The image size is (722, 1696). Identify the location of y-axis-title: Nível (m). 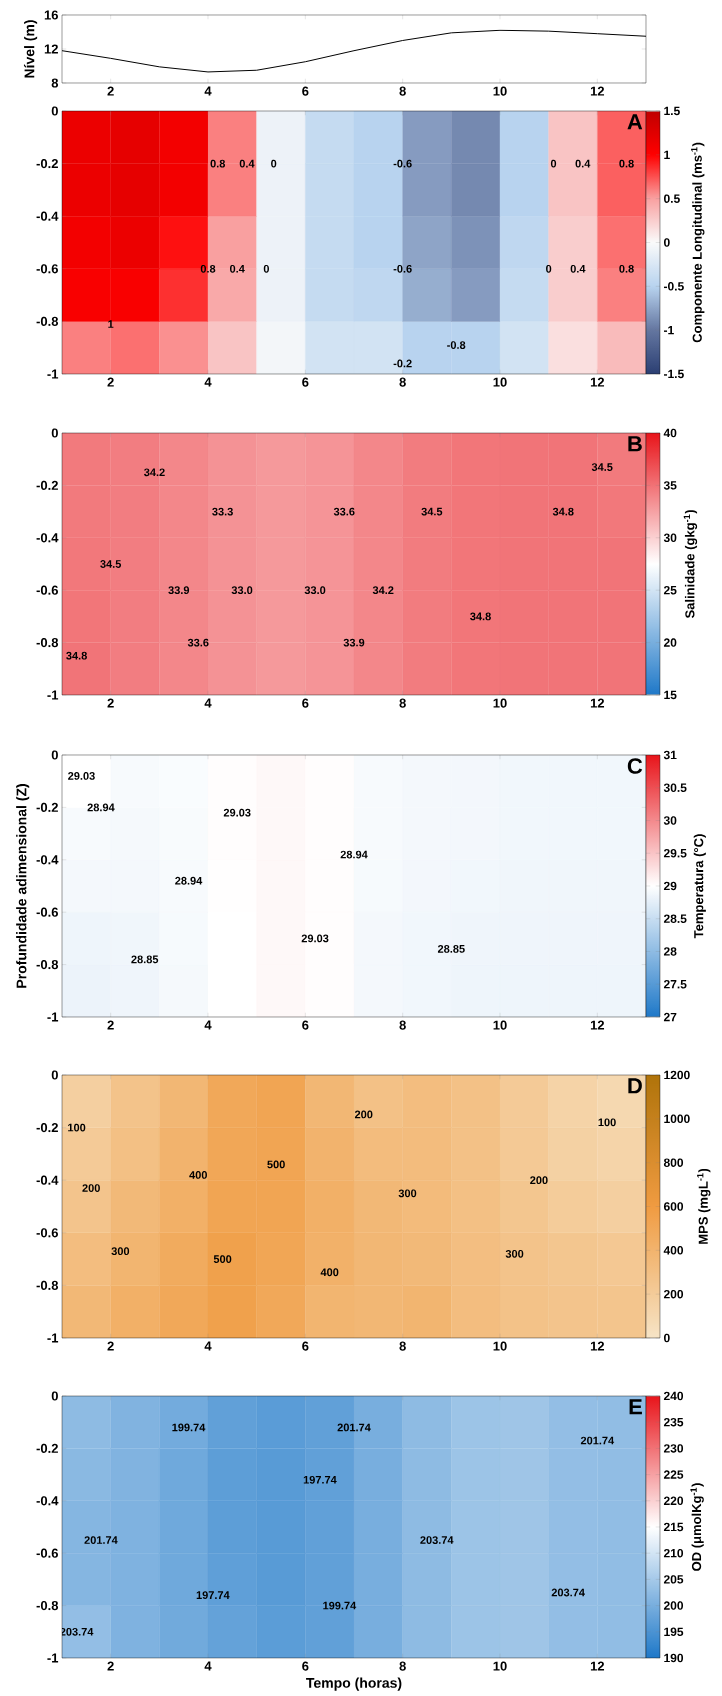
(30, 49).